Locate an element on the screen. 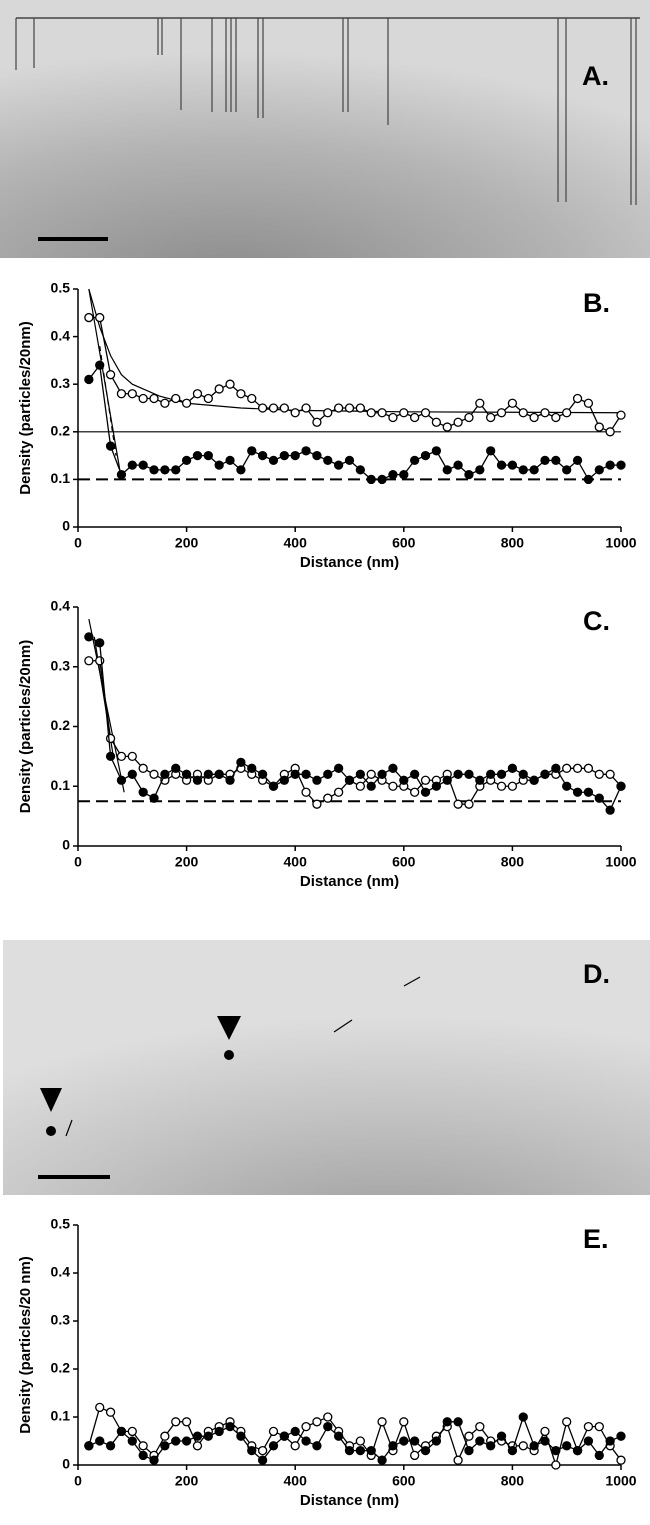  x-tick-label: 1000 is located at coordinates (620, 1481).